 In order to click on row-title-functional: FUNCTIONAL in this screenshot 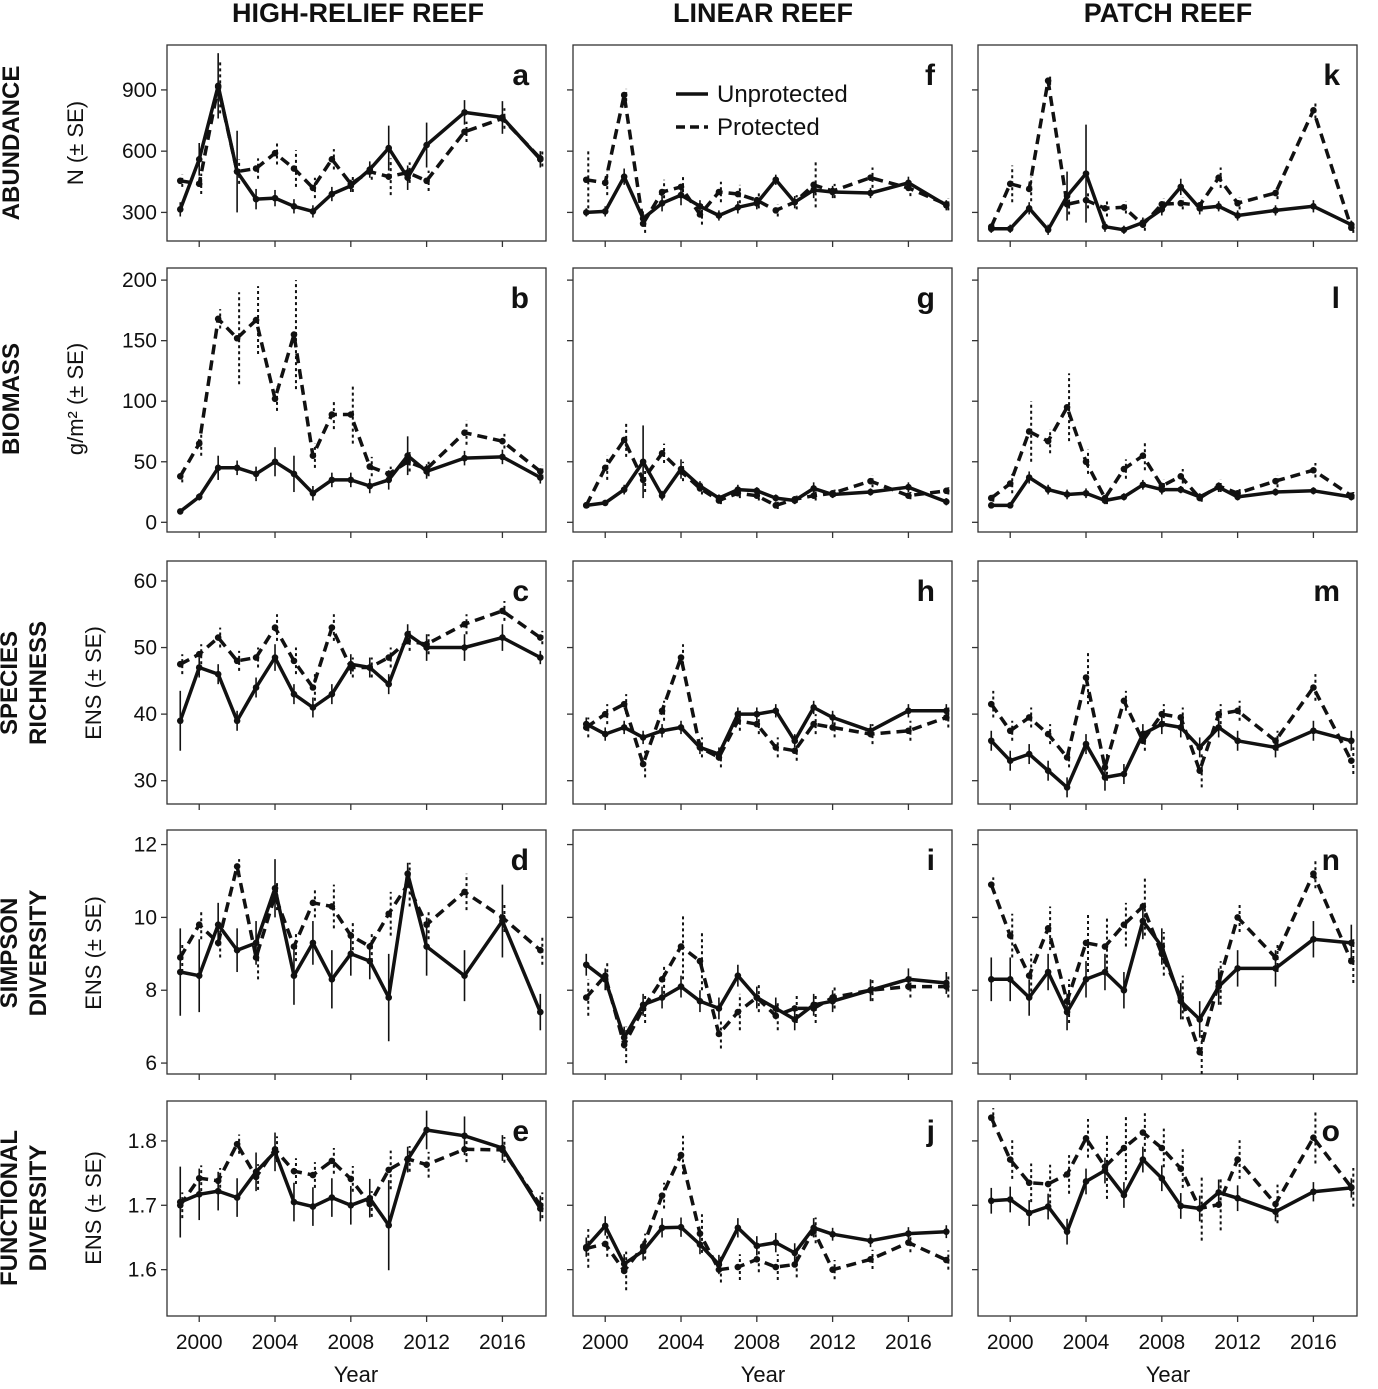, I will do `click(11, 1208)`.